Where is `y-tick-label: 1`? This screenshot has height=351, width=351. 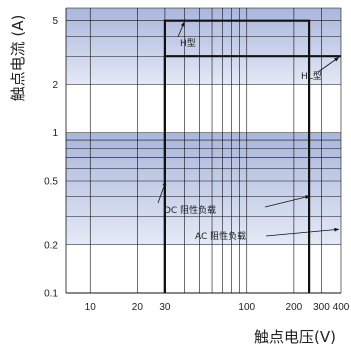
y-tick-label: 1 is located at coordinates (55, 133).